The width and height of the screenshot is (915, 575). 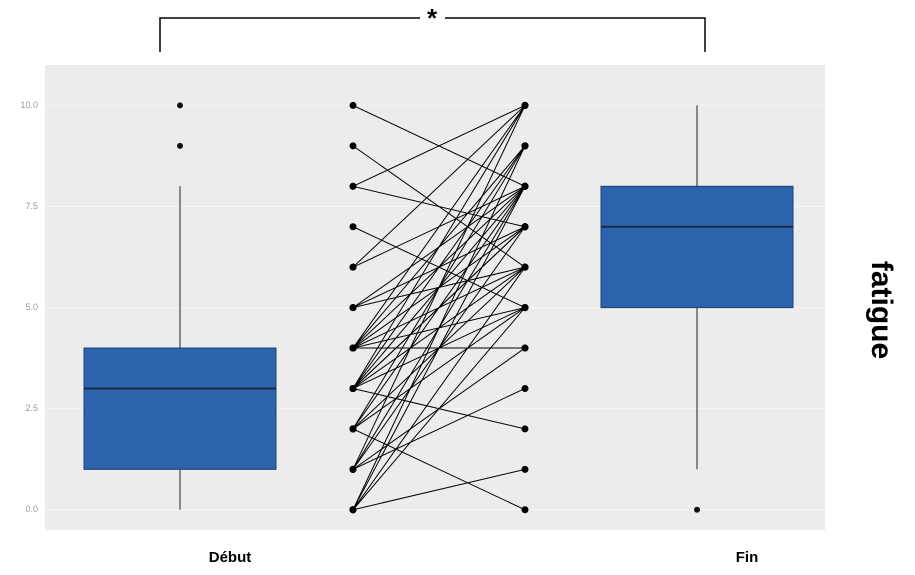 I want to click on y-tick-label: 2.5, so click(x=31, y=408).